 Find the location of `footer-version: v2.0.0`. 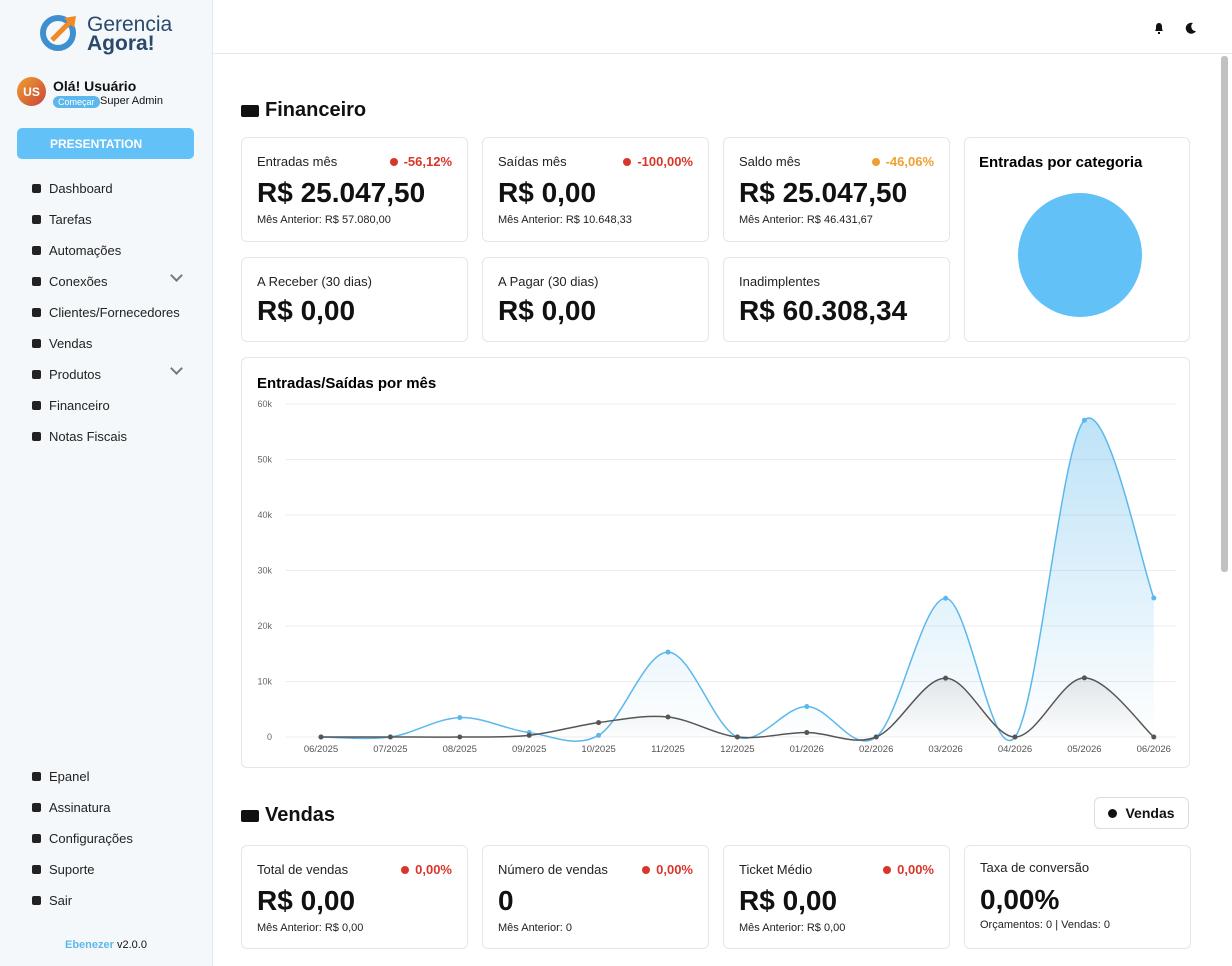

footer-version: v2.0.0 is located at coordinates (131, 945).